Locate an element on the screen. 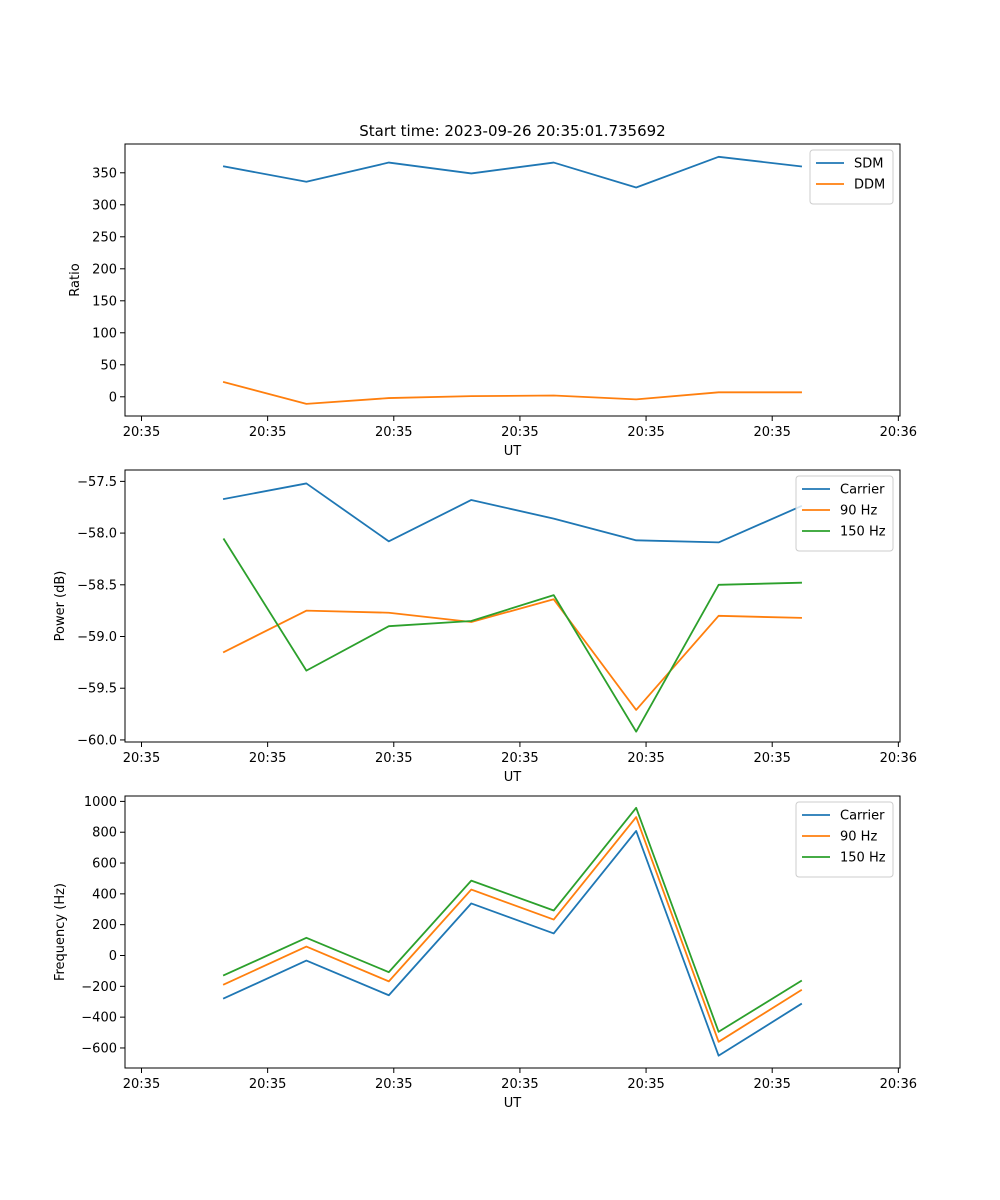 The image size is (1000, 1200). series-line-ddm is located at coordinates (512, 392).